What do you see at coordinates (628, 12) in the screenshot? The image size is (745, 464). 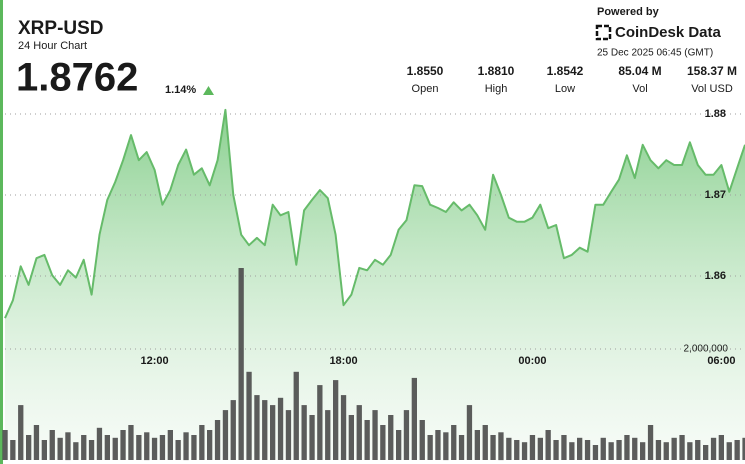 I see `powered-by: Powered by` at bounding box center [628, 12].